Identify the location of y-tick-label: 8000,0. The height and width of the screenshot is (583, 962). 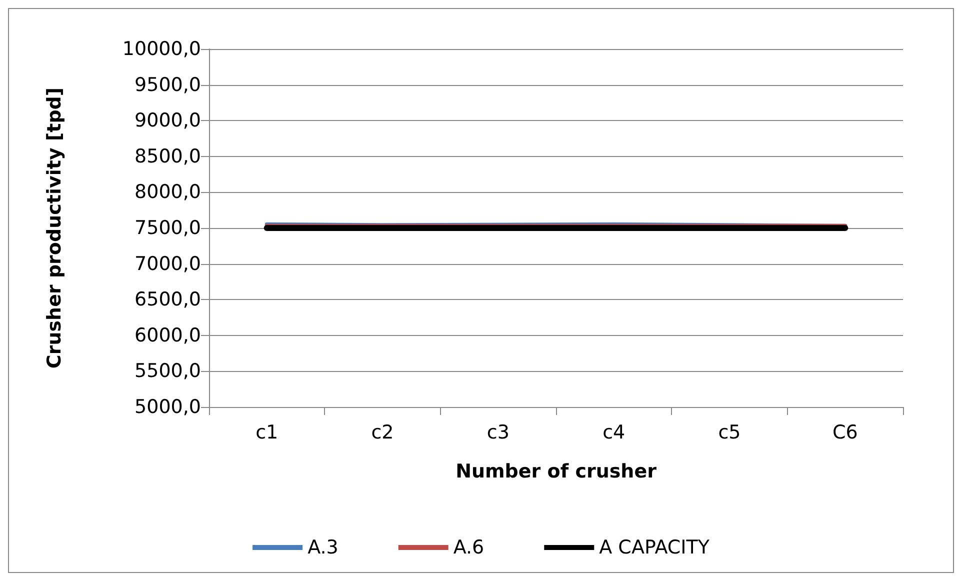
(167, 192).